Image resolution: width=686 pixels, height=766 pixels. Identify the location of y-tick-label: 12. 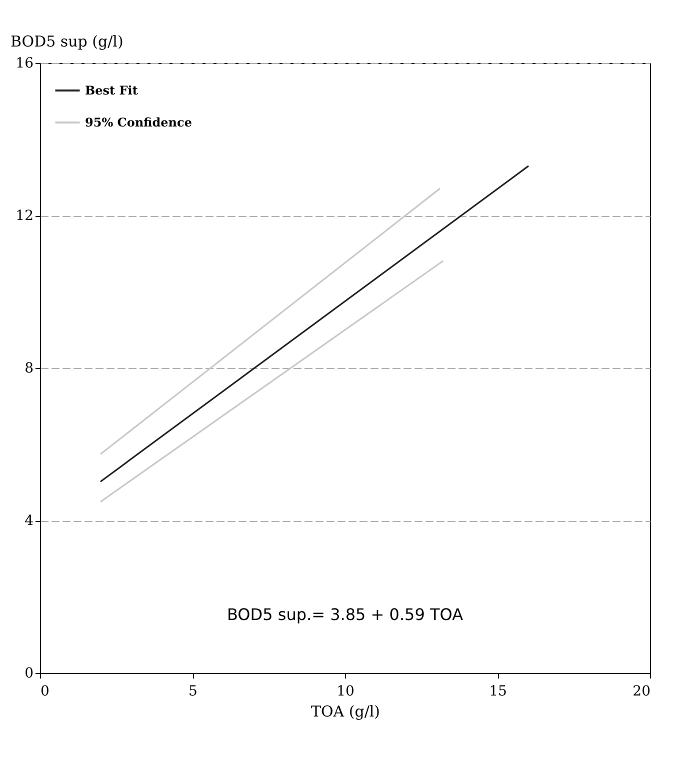
(25, 216).